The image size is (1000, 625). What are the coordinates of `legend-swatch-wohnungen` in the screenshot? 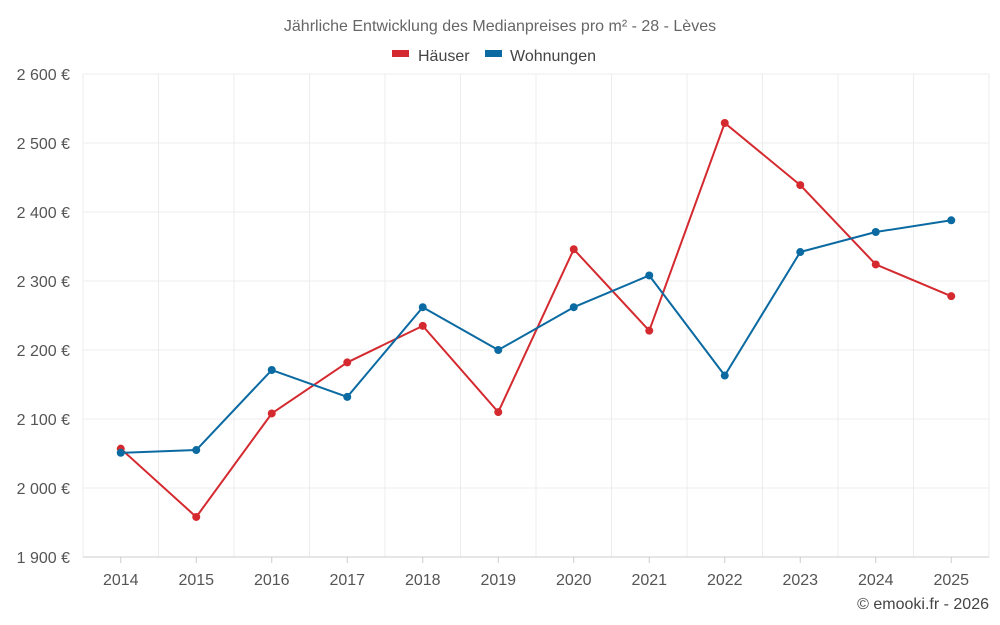 It's located at (493, 53).